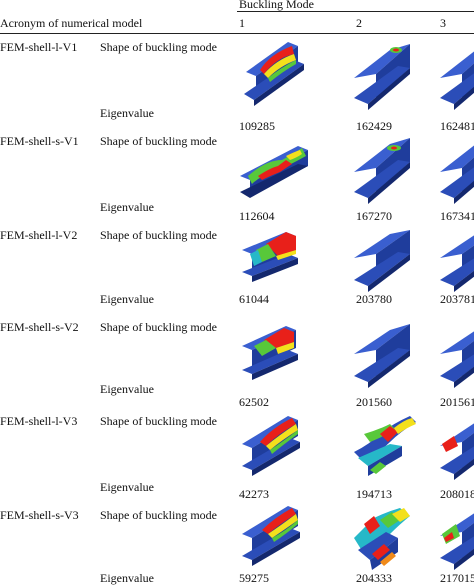 The height and width of the screenshot is (586, 474). I want to click on model-label: FEM-shell-s-V2, so click(39, 327).